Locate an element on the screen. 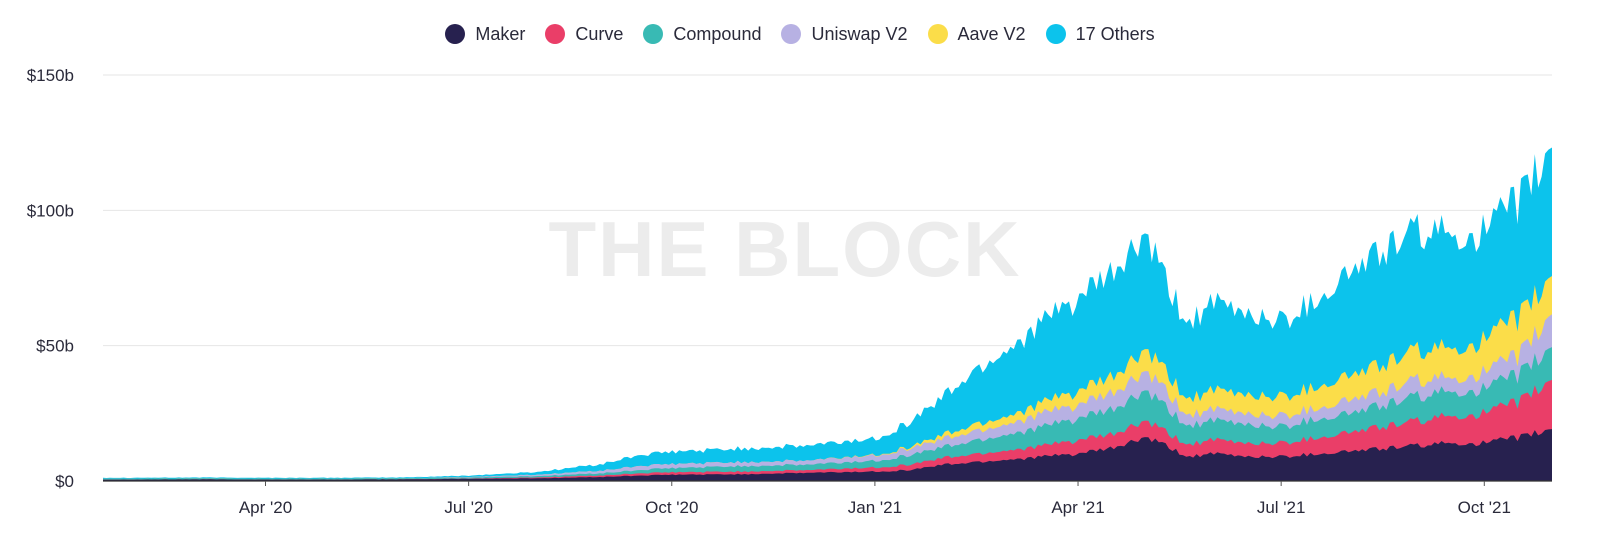  uniswap-v2-dot-icon is located at coordinates (791, 34).